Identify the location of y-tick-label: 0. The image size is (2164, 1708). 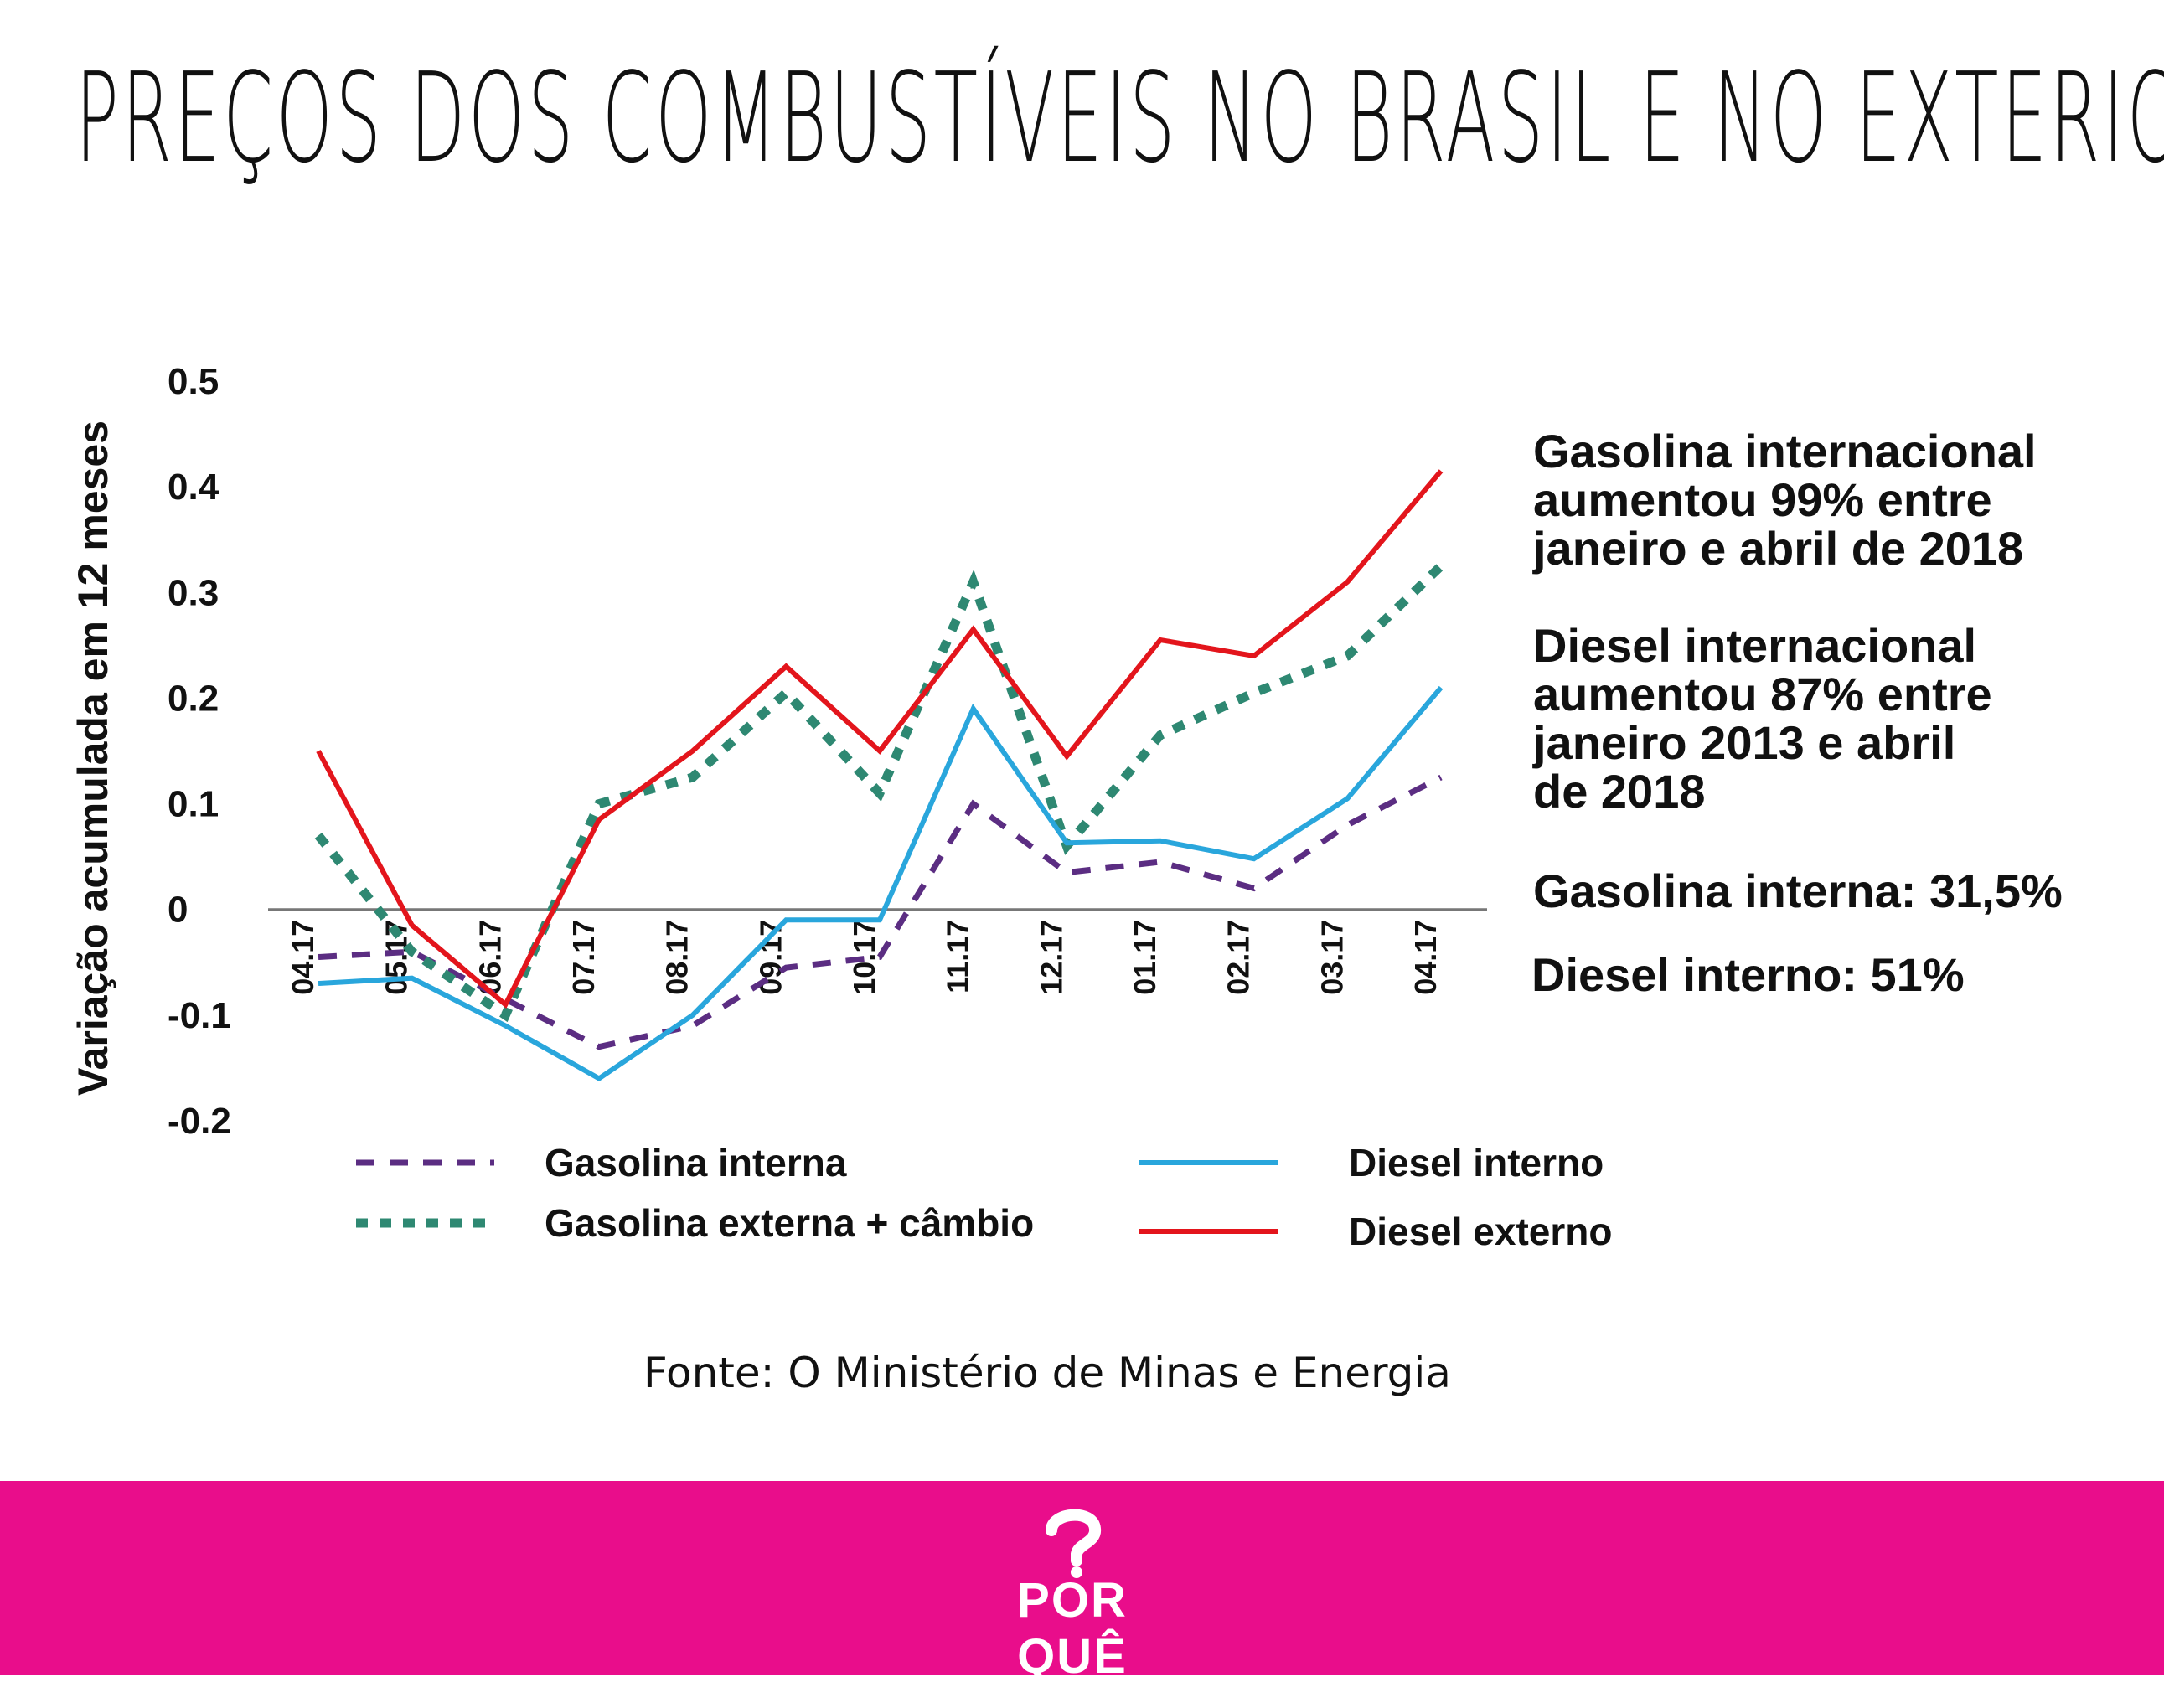
(178, 910).